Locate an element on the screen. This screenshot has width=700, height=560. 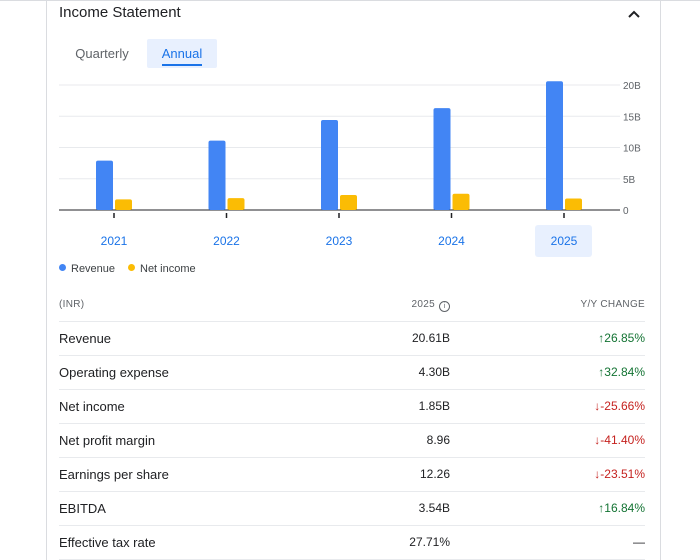
row-change: ↓-25.66% is located at coordinates (619, 406).